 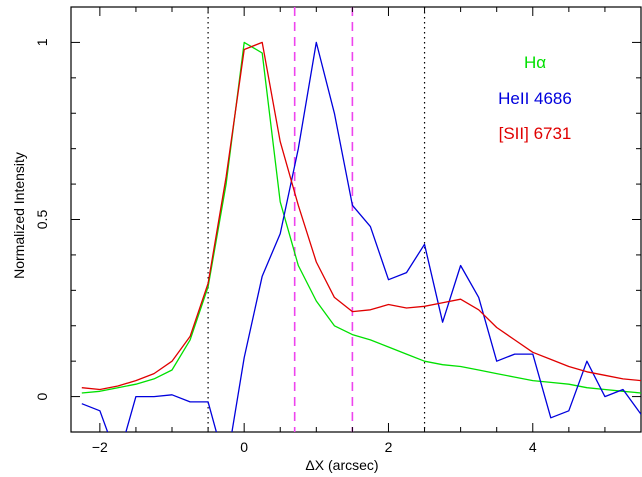 What do you see at coordinates (100, 447) in the screenshot?
I see `x-tick-label: −2` at bounding box center [100, 447].